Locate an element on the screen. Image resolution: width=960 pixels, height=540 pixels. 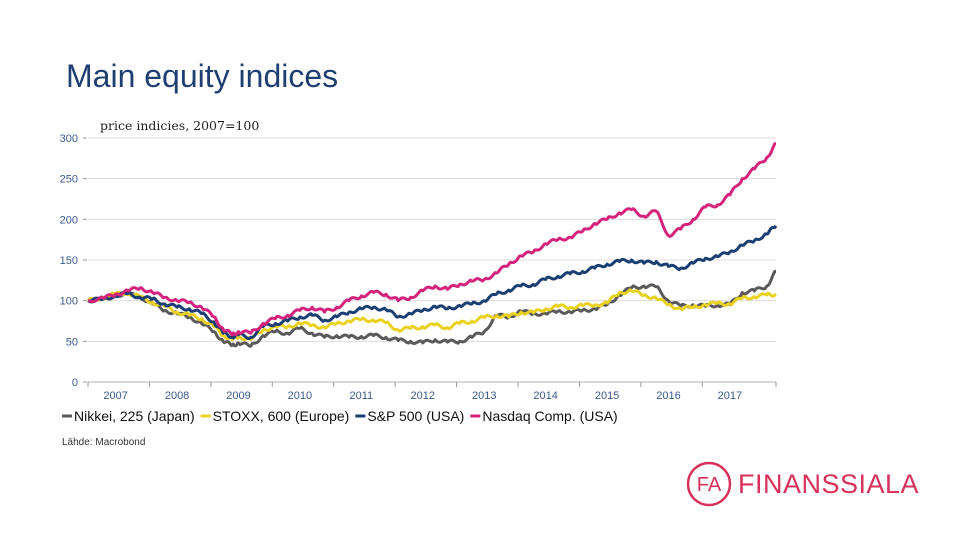
finanssiala-logo: FA FINANSSIALA is located at coordinates (802, 484).